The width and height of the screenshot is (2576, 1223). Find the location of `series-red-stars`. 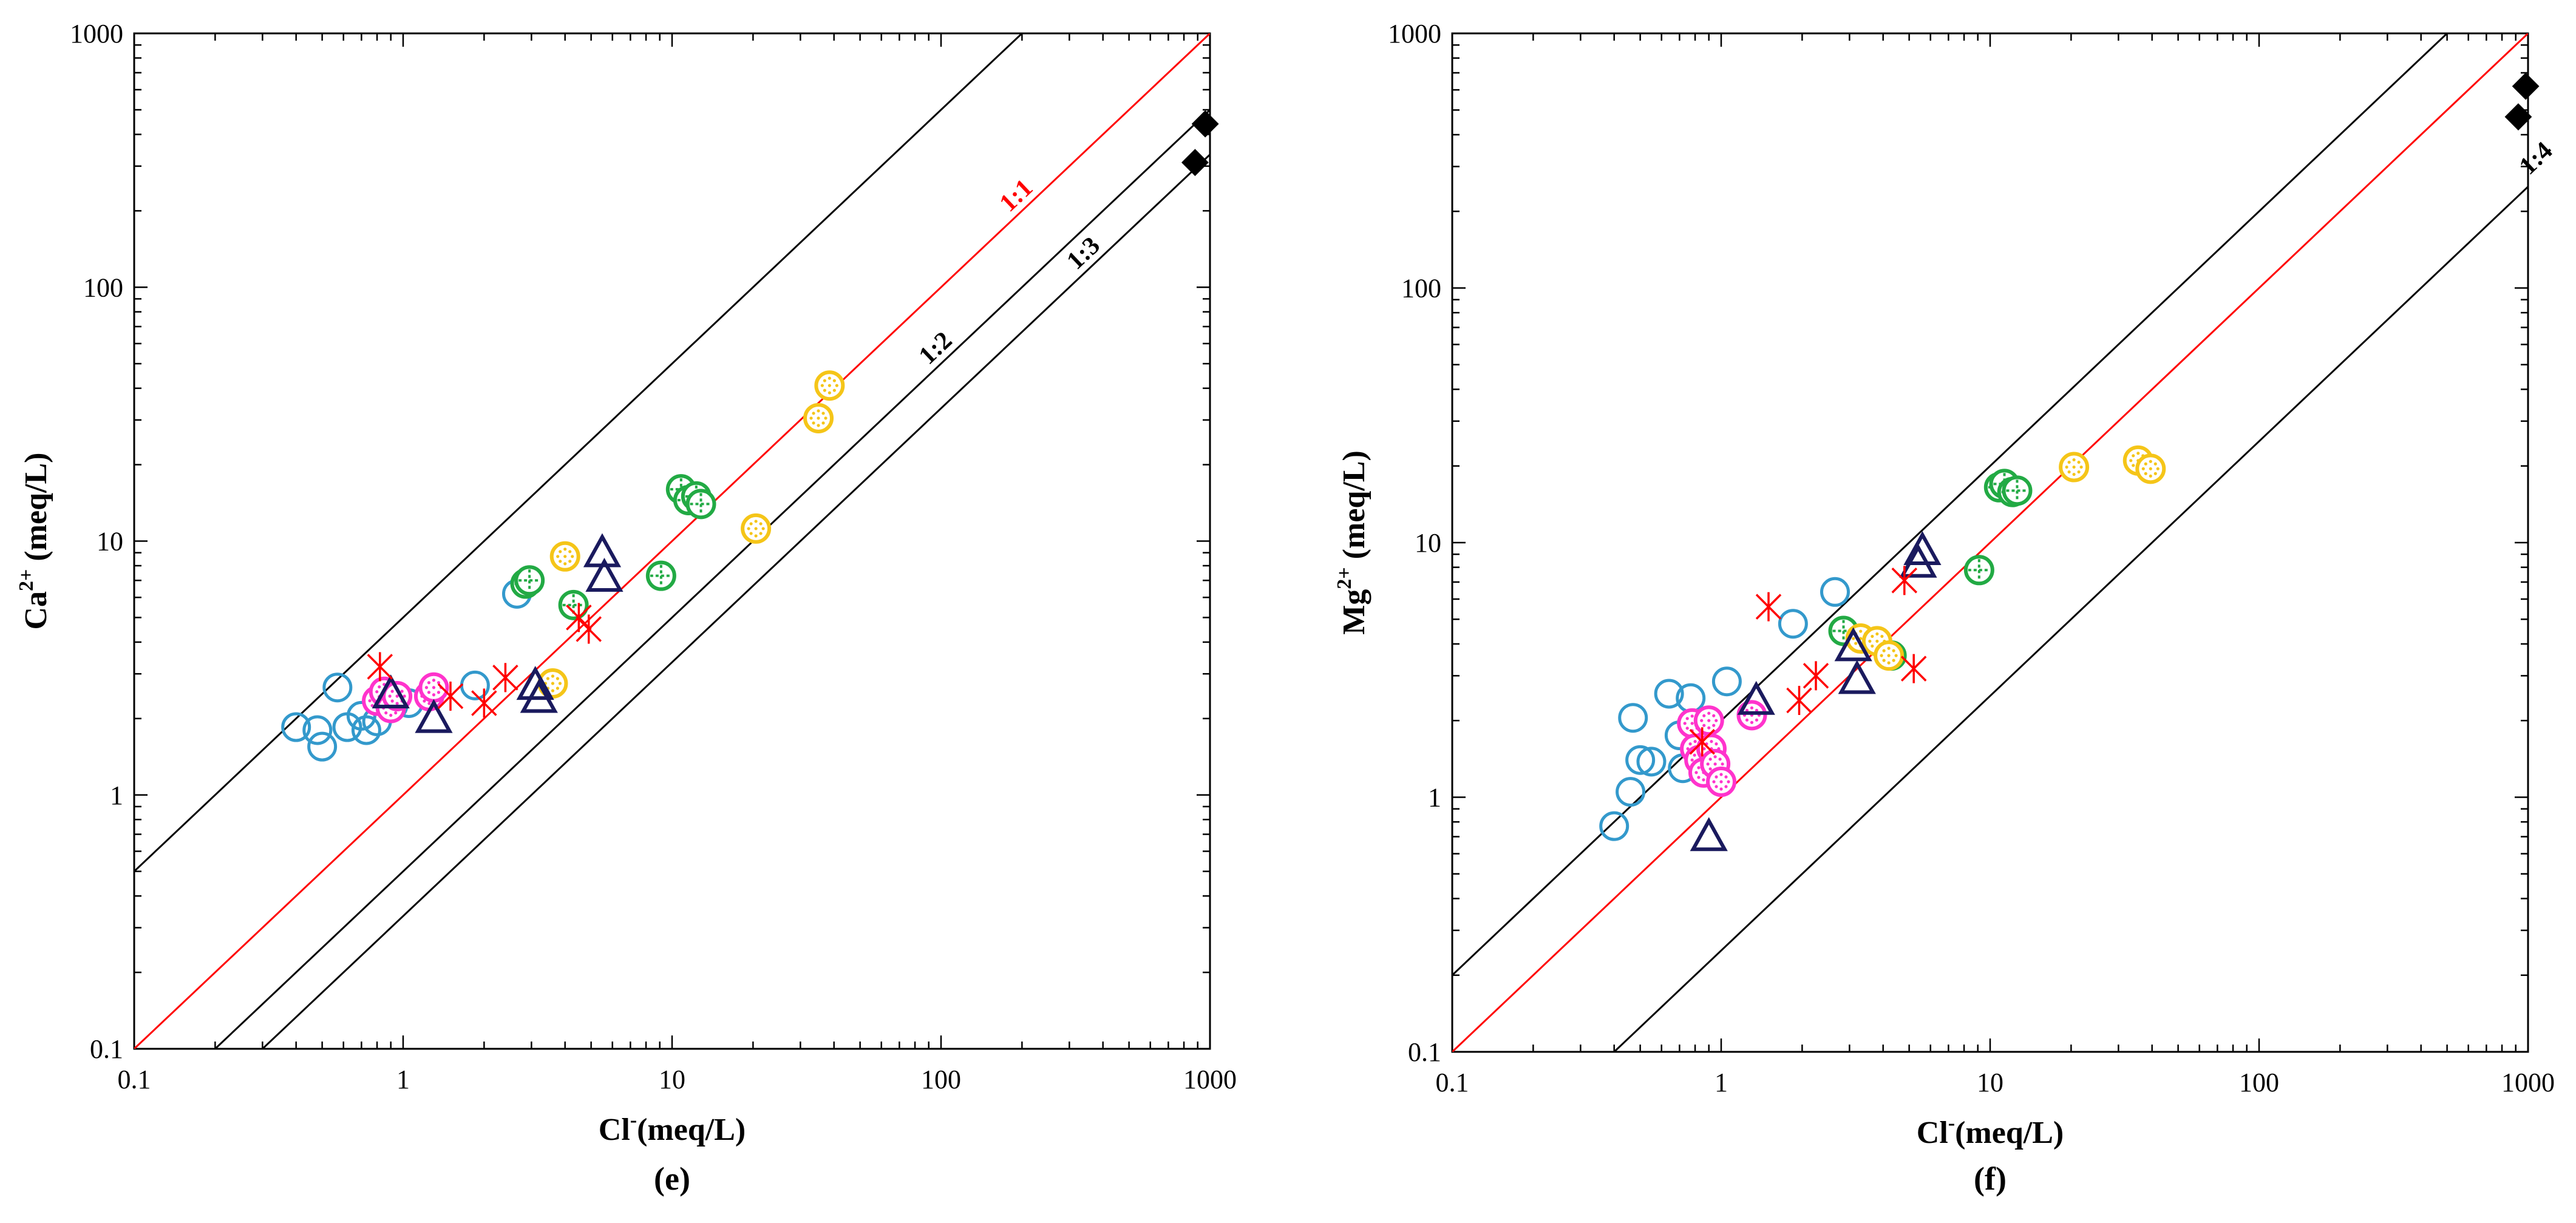

series-red-stars is located at coordinates (1808, 662).